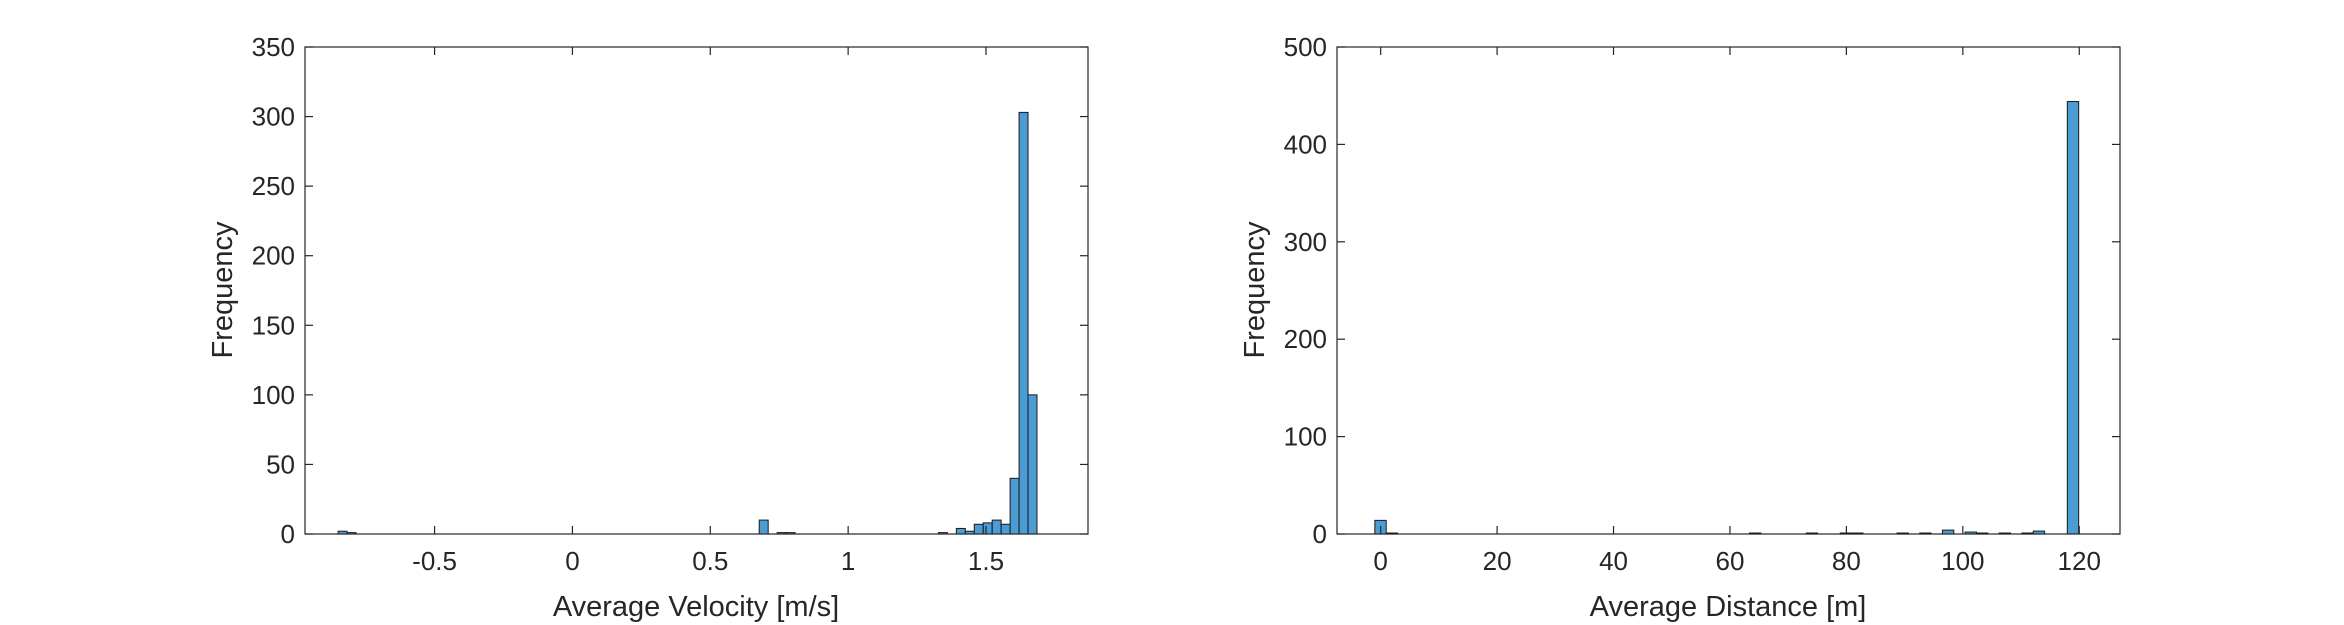 The image size is (2344, 625). Describe the element at coordinates (273, 395) in the screenshot. I see `velocity-ytick-label: 100` at that location.